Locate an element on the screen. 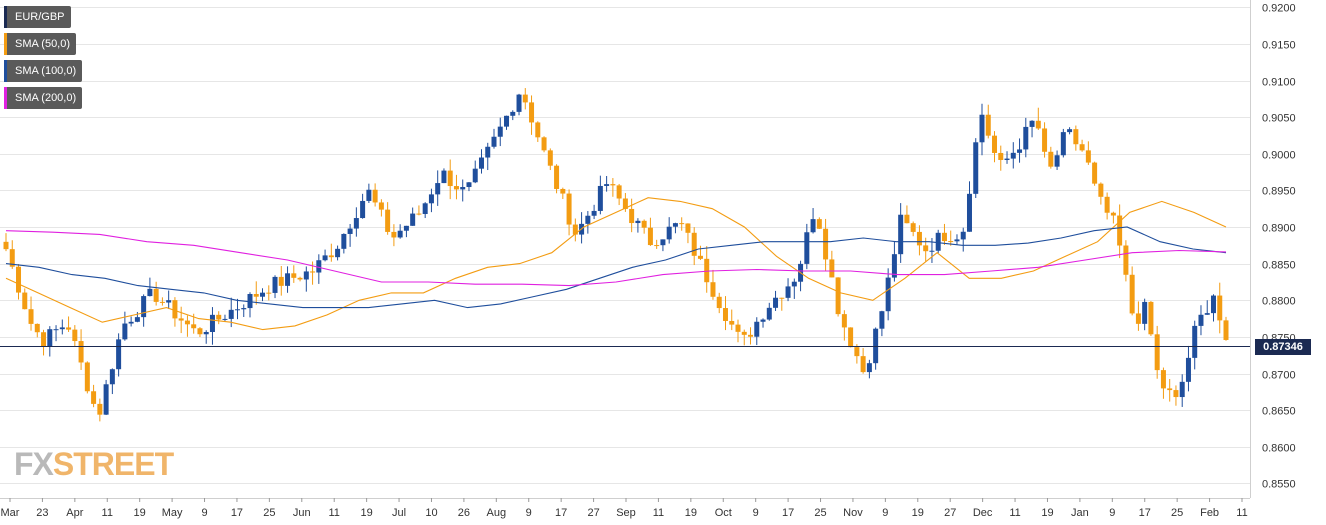 The image size is (1326, 525). time-tick-label: 17 is located at coordinates (1145, 513).